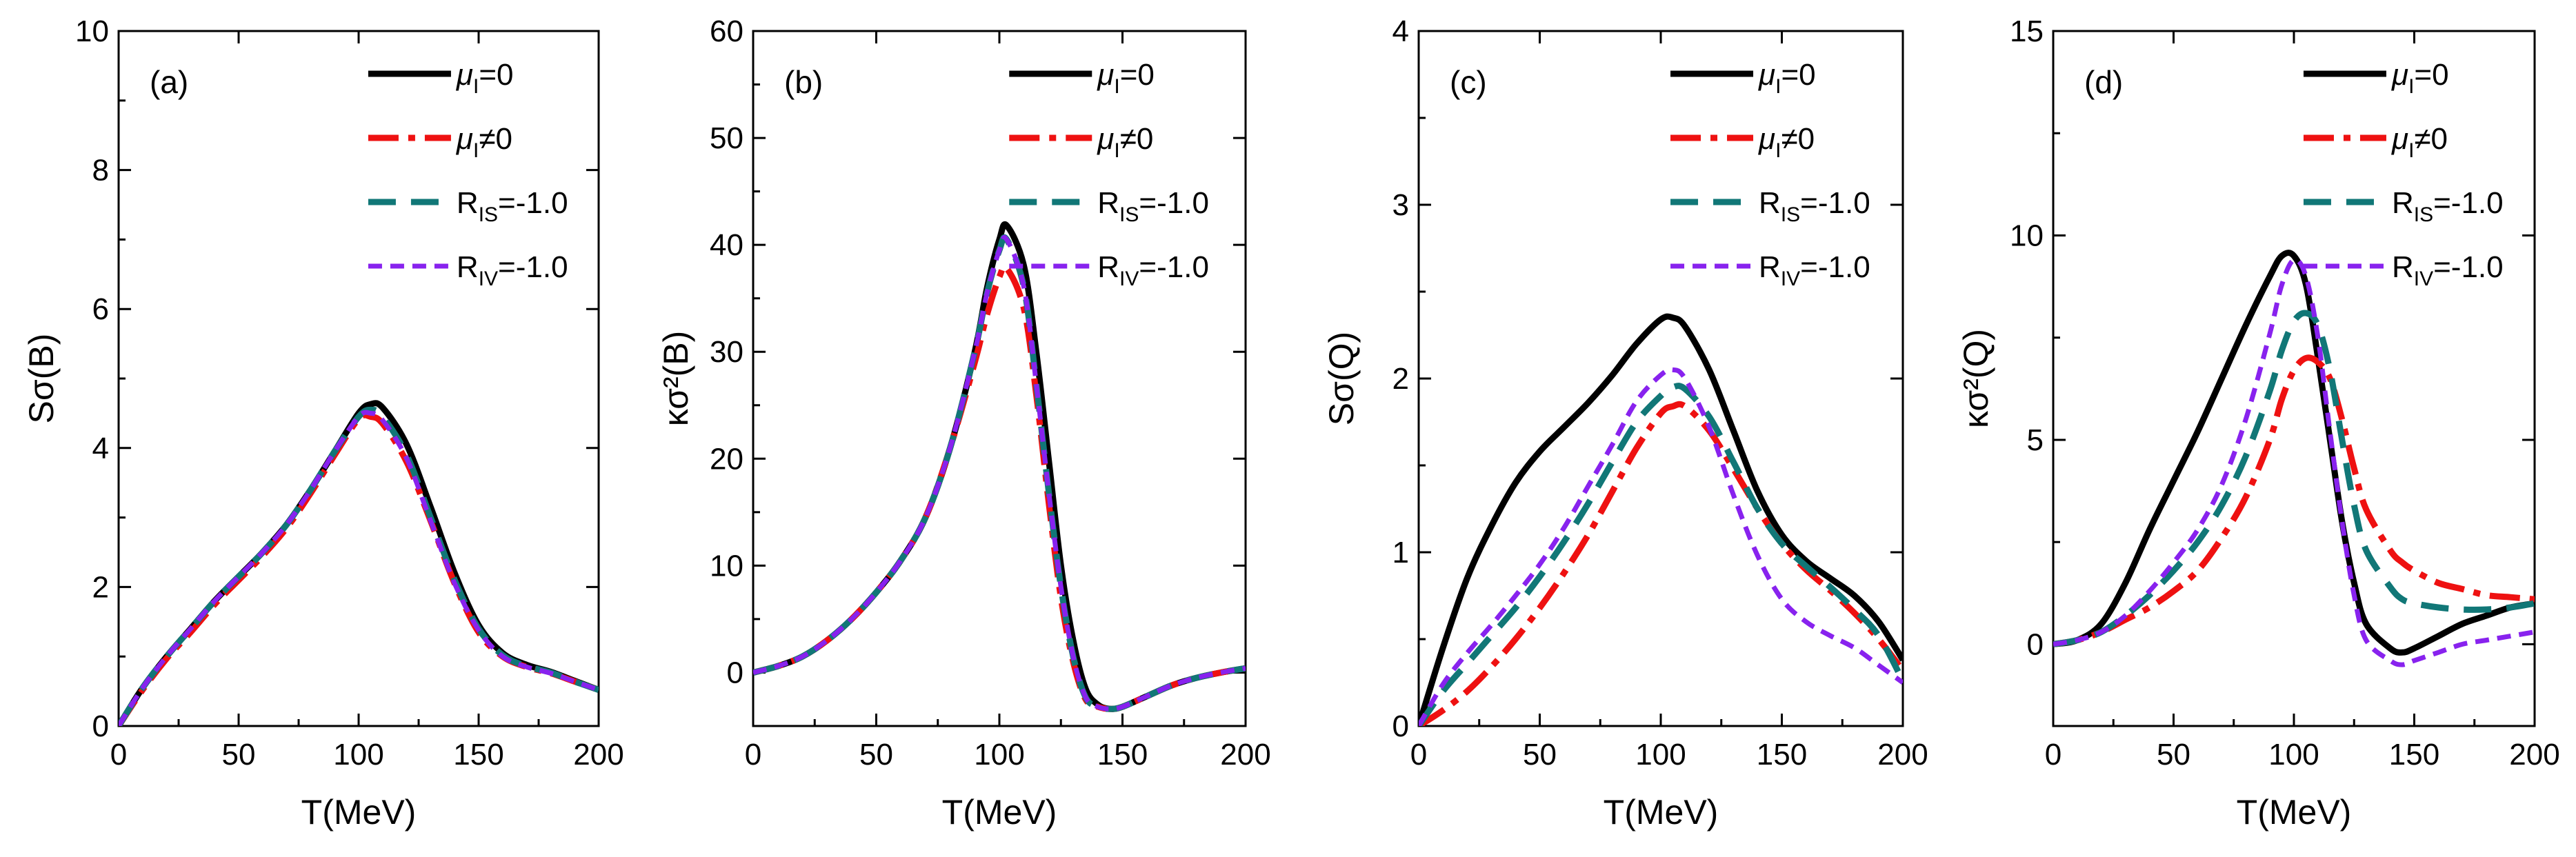 The width and height of the screenshot is (2576, 857). What do you see at coordinates (726, 459) in the screenshot?
I see `y-tick-label: 20` at bounding box center [726, 459].